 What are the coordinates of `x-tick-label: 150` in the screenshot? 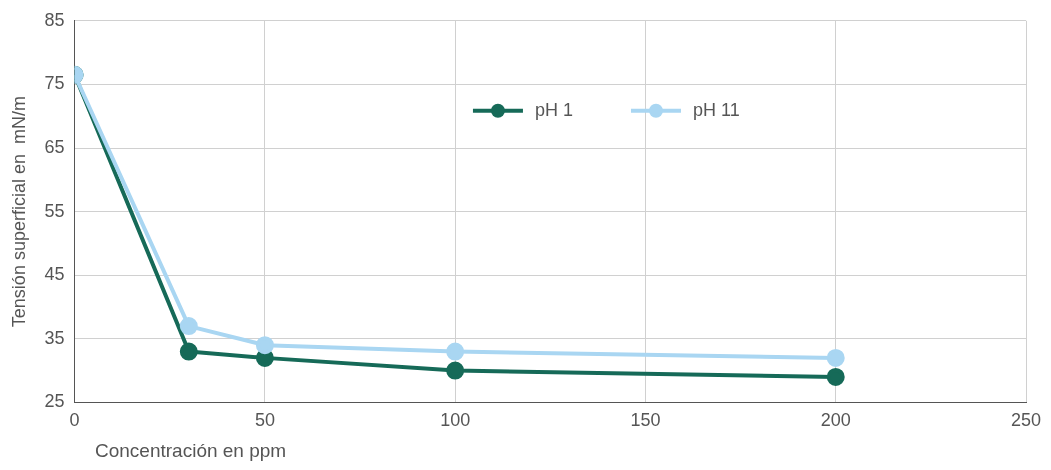 It's located at (645, 420).